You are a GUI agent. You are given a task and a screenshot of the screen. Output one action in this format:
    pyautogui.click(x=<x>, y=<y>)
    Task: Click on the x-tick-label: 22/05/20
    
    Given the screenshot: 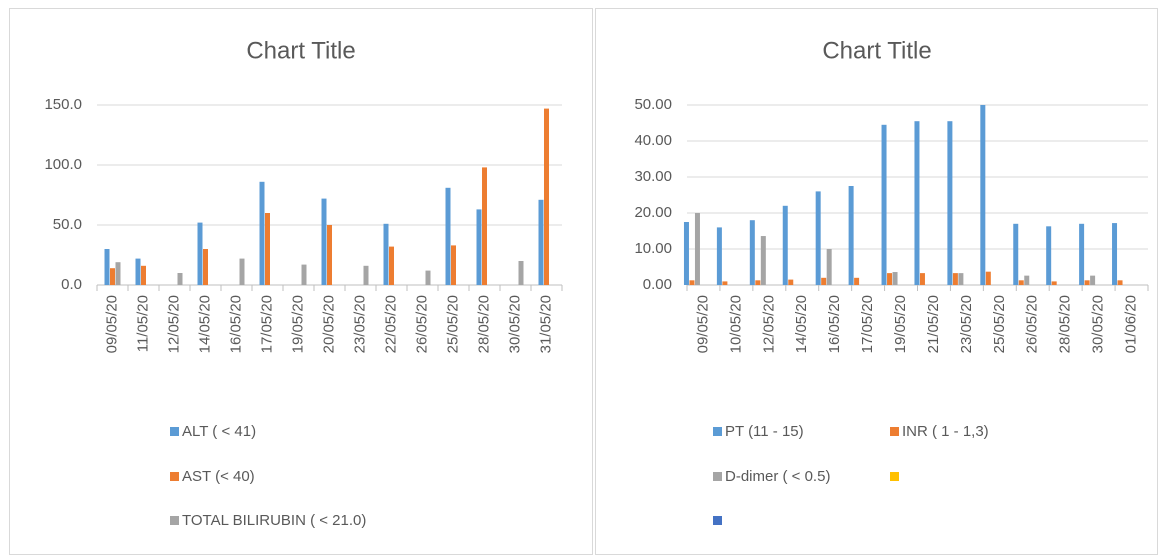 What is the action you would take?
    pyautogui.click(x=390, y=324)
    